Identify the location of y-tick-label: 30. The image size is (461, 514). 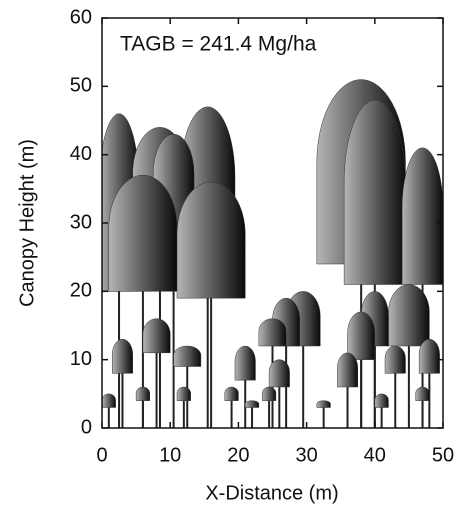
(81, 222).